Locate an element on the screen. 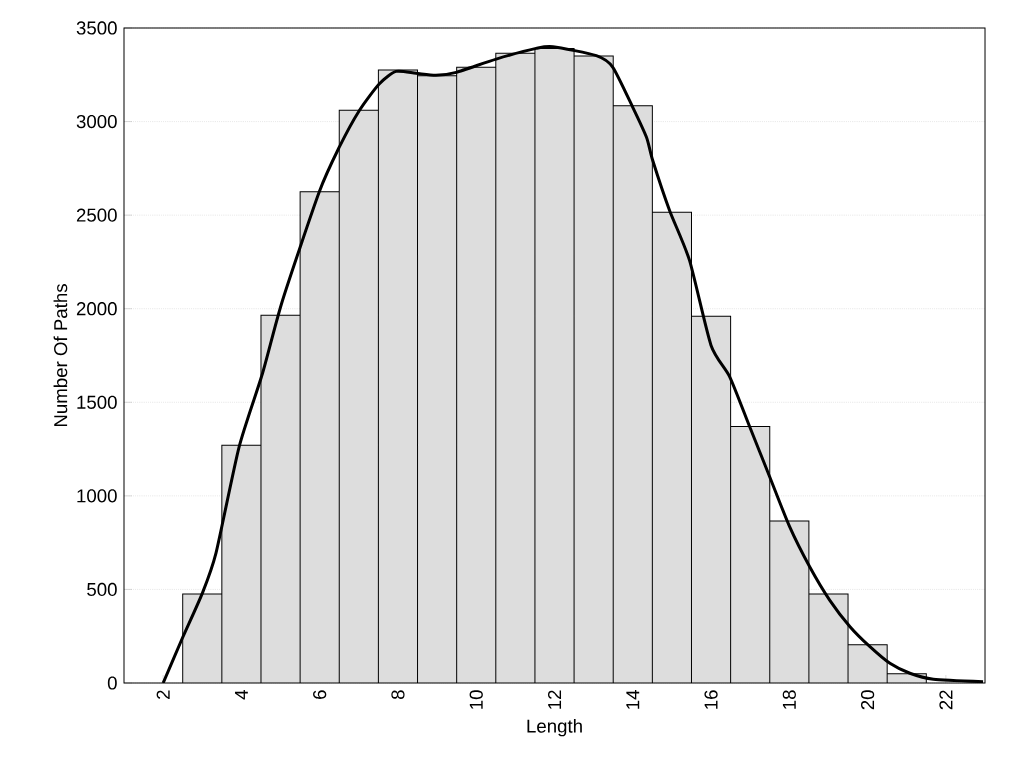 This screenshot has width=1024, height=768. y-tick-label: 2000 is located at coordinates (96, 309).